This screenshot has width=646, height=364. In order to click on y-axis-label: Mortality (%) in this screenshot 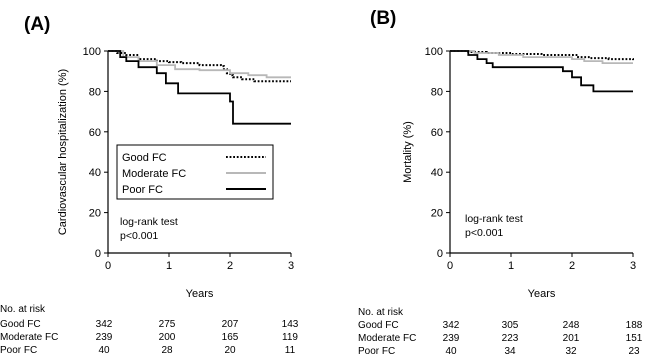, I will do `click(408, 152)`.